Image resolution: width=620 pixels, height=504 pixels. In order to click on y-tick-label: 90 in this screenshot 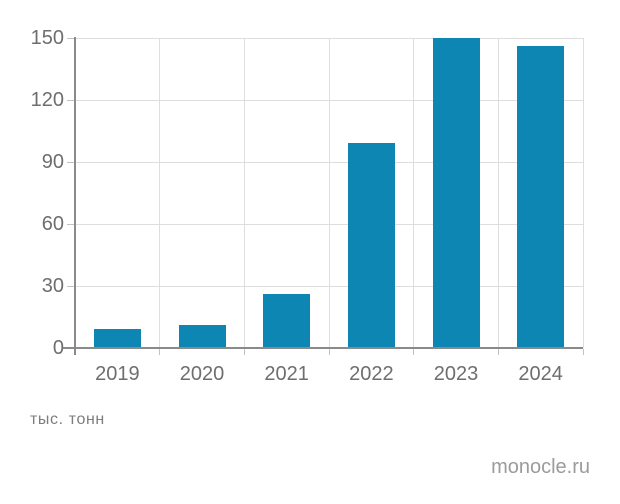, I will do `click(52, 162)`.